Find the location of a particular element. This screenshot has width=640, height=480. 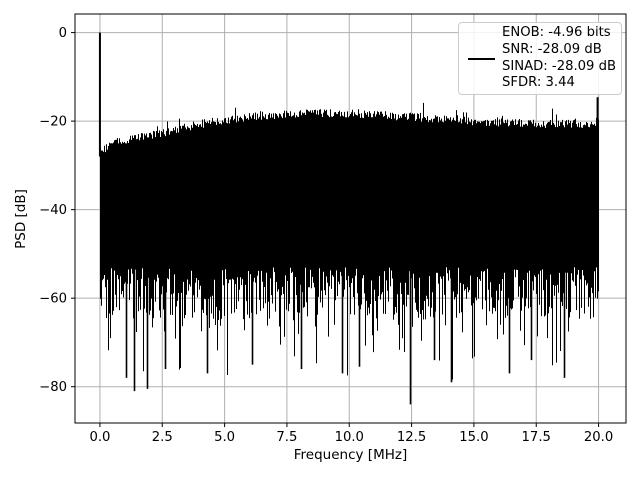

legend-entry-sfdr: SFDR: 3.44 is located at coordinates (538, 83).